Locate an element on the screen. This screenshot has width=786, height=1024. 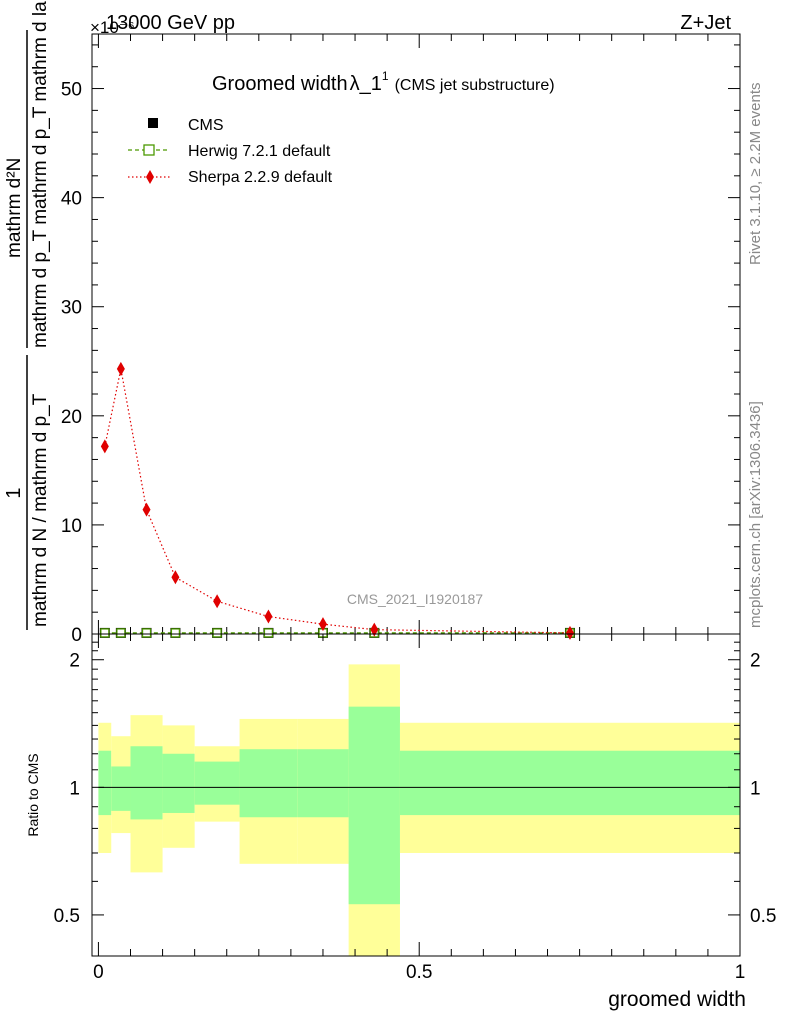
ylabel-numerator: mathrm d²N is located at coordinates (14, 208).